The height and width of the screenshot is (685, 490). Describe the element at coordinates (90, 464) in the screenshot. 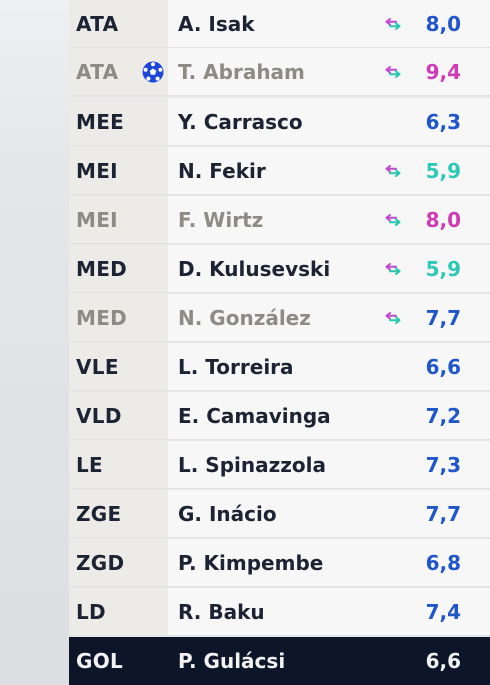

I see `player-position: LE` at that location.